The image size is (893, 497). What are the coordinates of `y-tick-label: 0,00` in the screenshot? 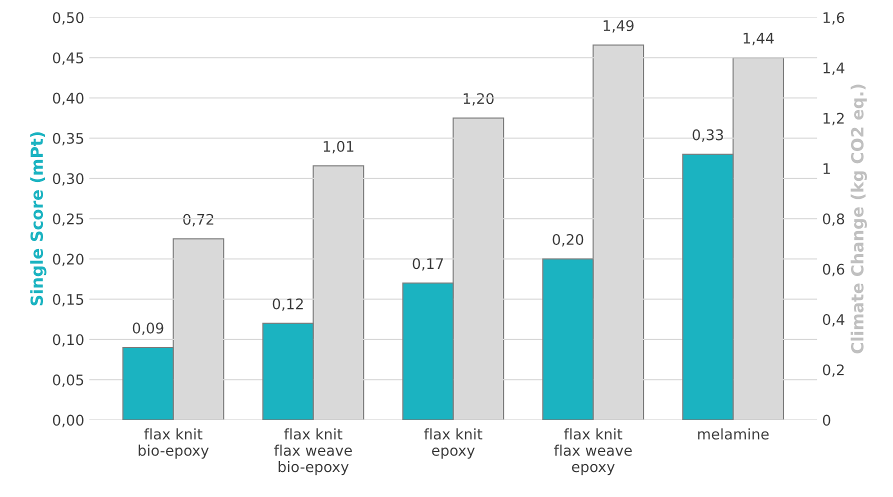 It's located at (68, 421).